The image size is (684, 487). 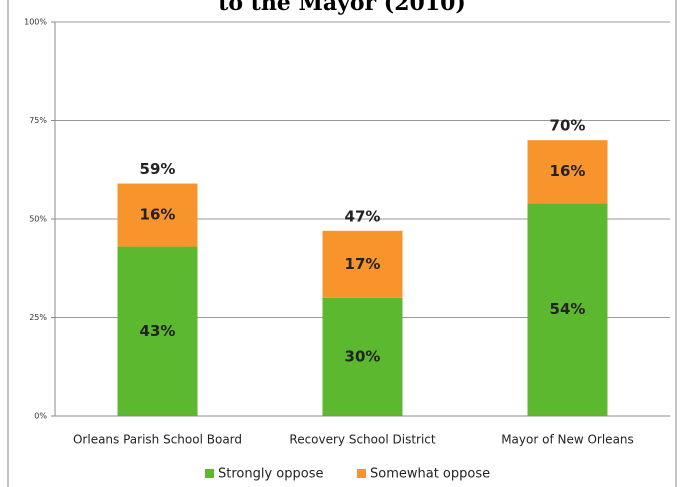 I want to click on x-tick-label: Mayor of New Orleans, so click(x=567, y=440).